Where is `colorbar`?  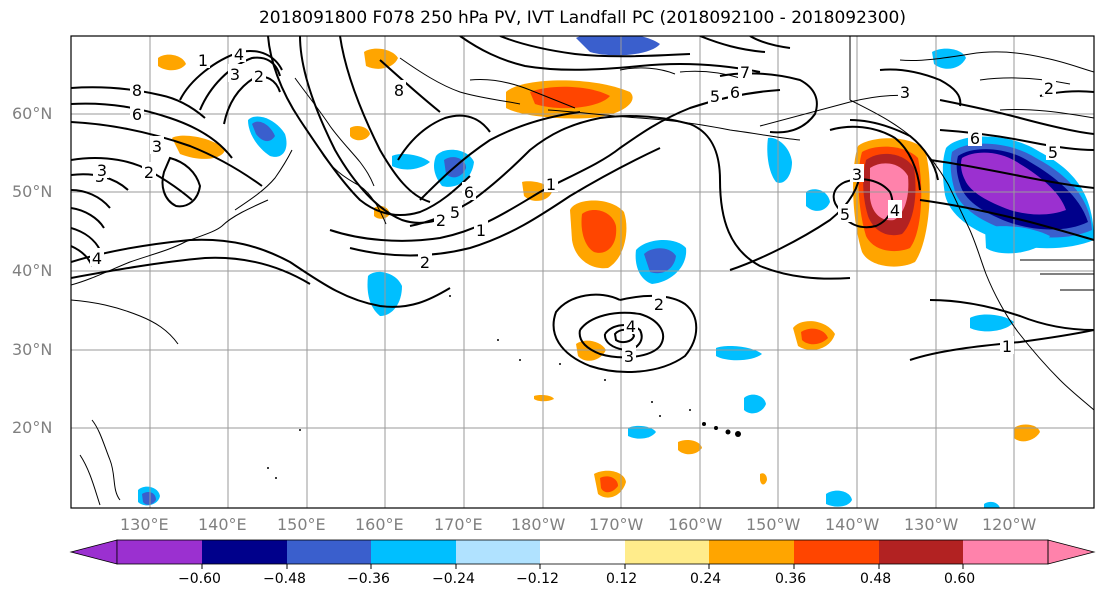 colorbar is located at coordinates (582, 554).